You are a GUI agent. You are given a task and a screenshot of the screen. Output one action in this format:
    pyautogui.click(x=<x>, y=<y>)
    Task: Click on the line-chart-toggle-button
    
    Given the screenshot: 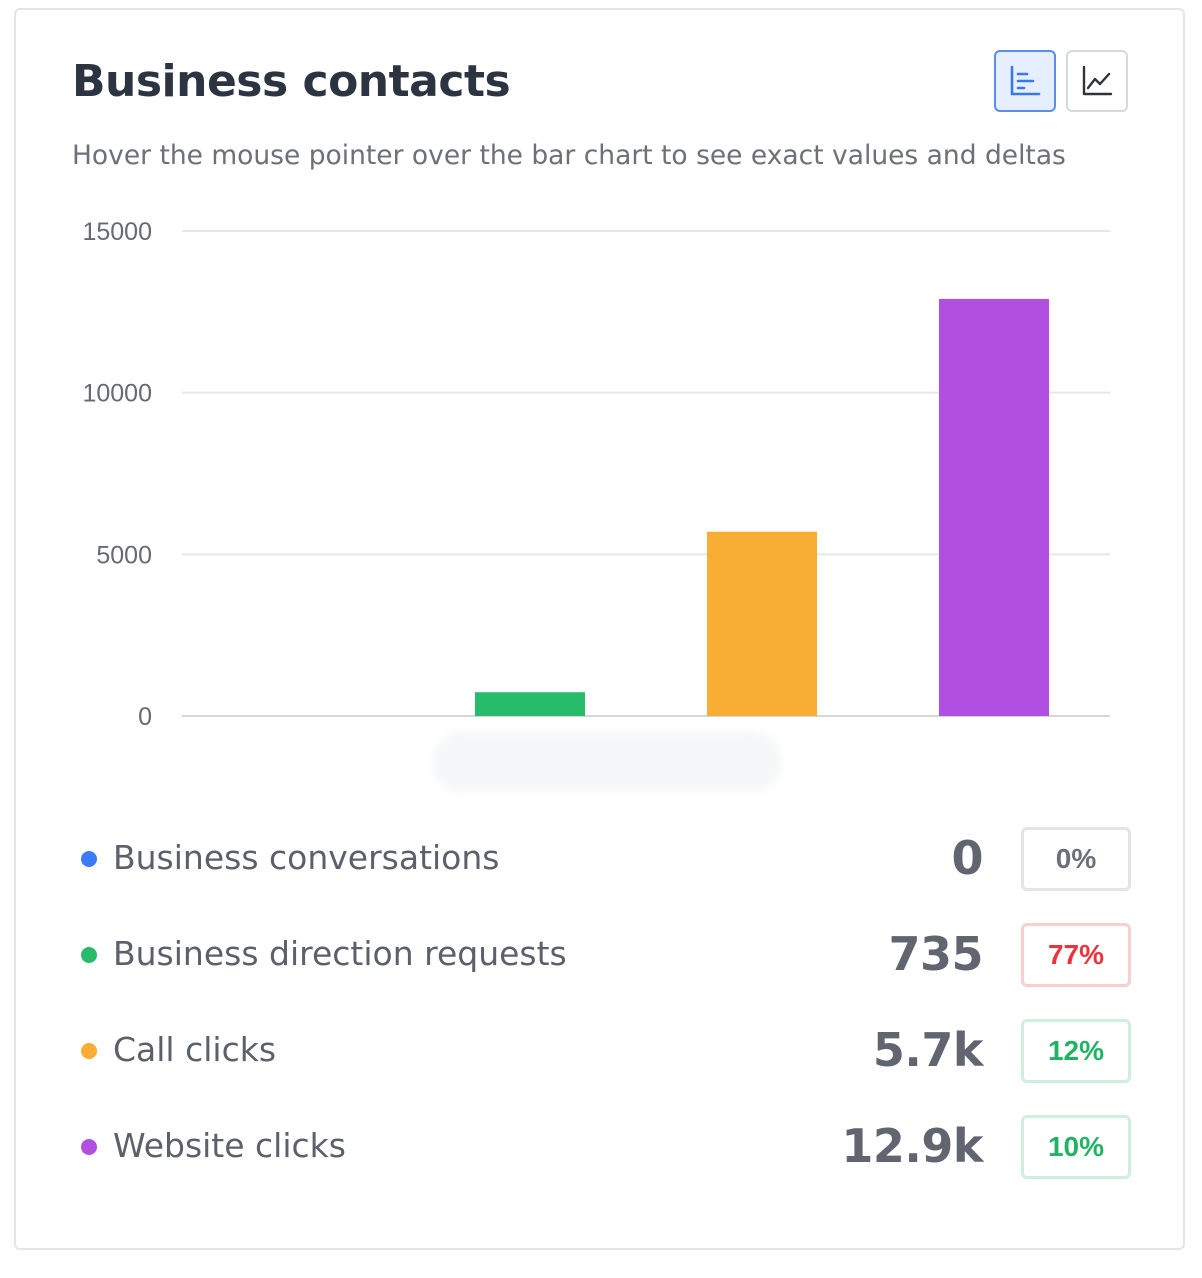 What is the action you would take?
    pyautogui.click(x=1097, y=81)
    